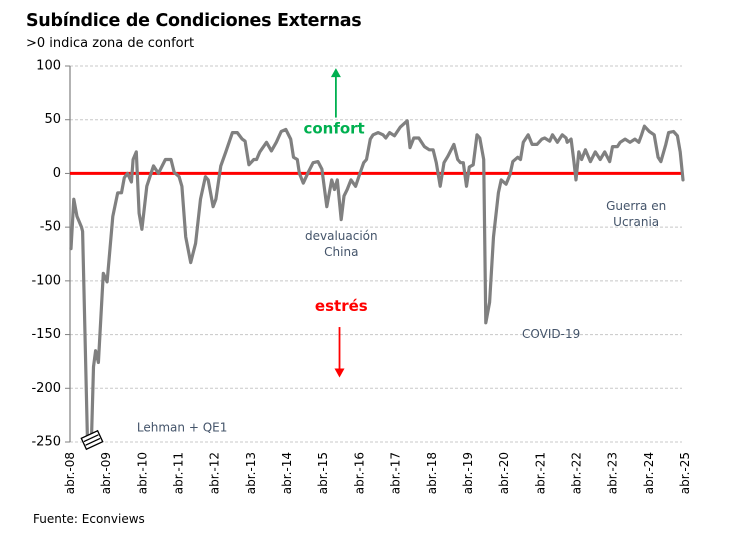  What do you see at coordinates (432, 473) in the screenshot?
I see `x-tick-label: abr.-18` at bounding box center [432, 473].